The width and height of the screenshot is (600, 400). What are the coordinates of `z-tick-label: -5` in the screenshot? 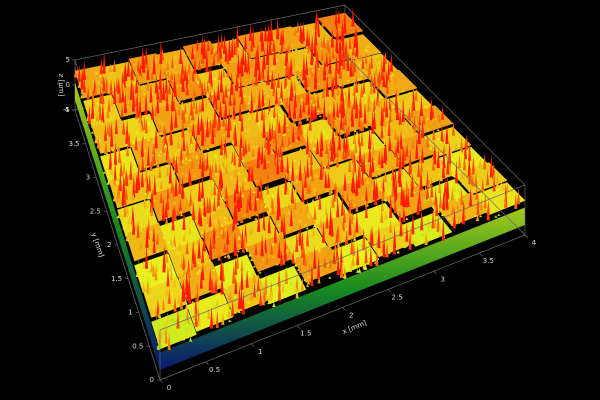 It's located at (66, 110).